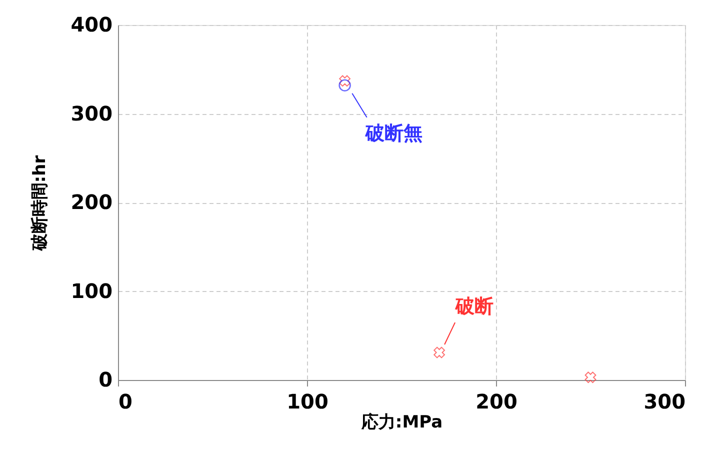 Image resolution: width=713 pixels, height=458 pixels. I want to click on x-tick-label: 0, so click(125, 402).